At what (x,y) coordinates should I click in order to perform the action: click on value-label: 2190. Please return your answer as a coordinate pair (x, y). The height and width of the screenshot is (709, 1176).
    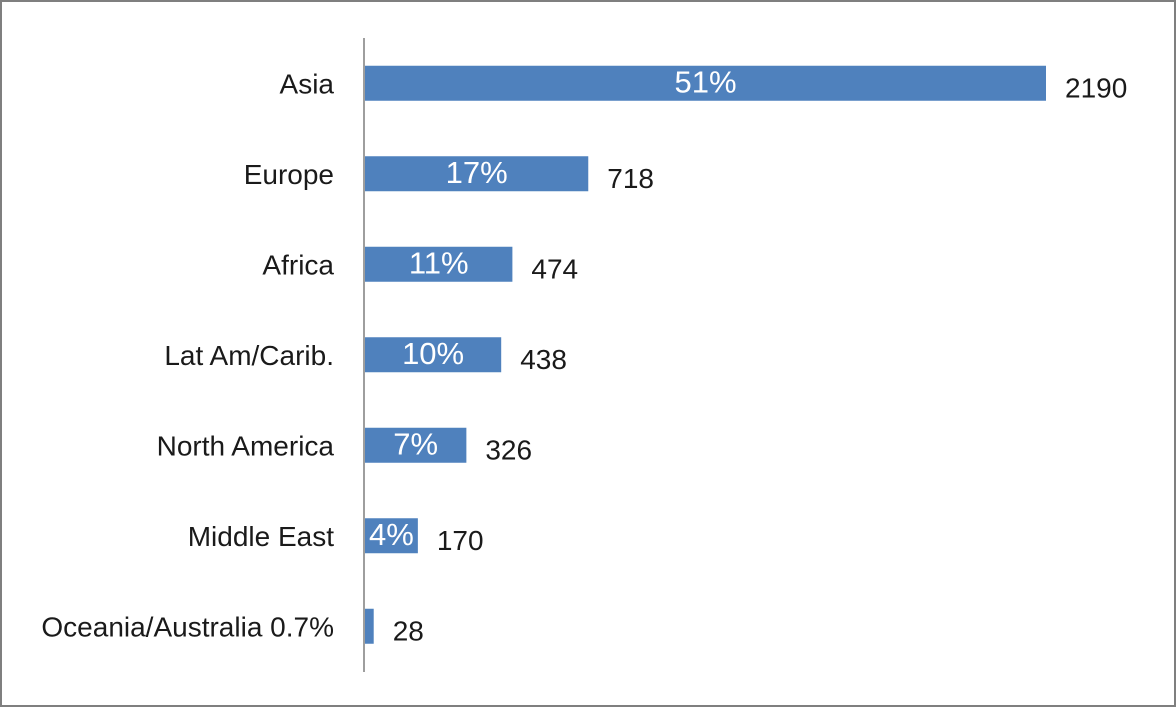
    Looking at the image, I should click on (1096, 87).